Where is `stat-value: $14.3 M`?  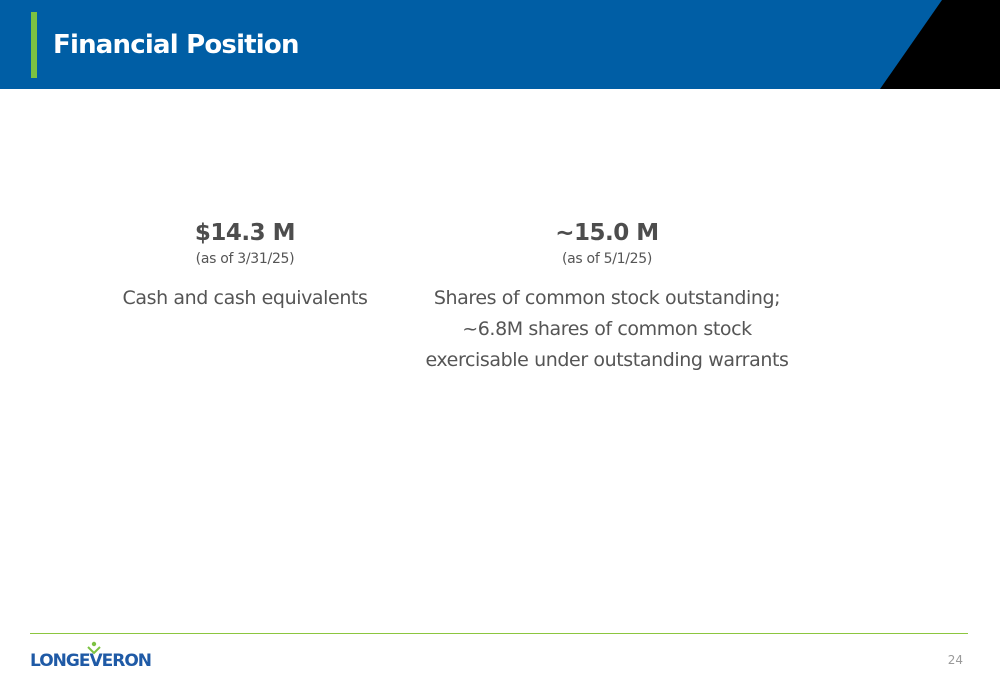 stat-value: $14.3 M is located at coordinates (245, 233).